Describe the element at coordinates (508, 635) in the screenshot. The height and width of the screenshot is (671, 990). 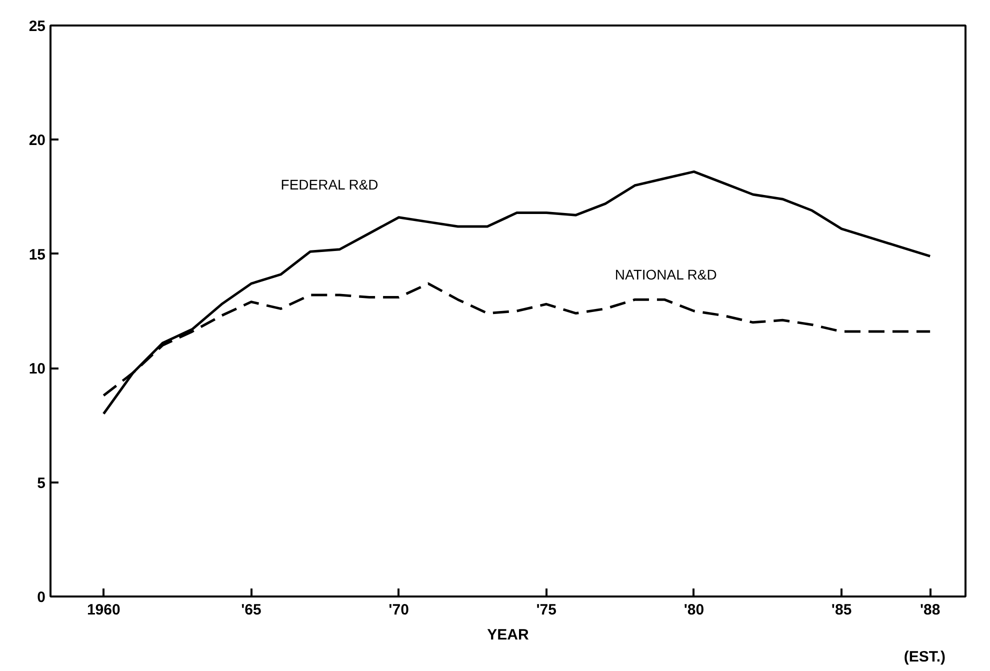
I see `x-axis-title: YEAR` at that location.